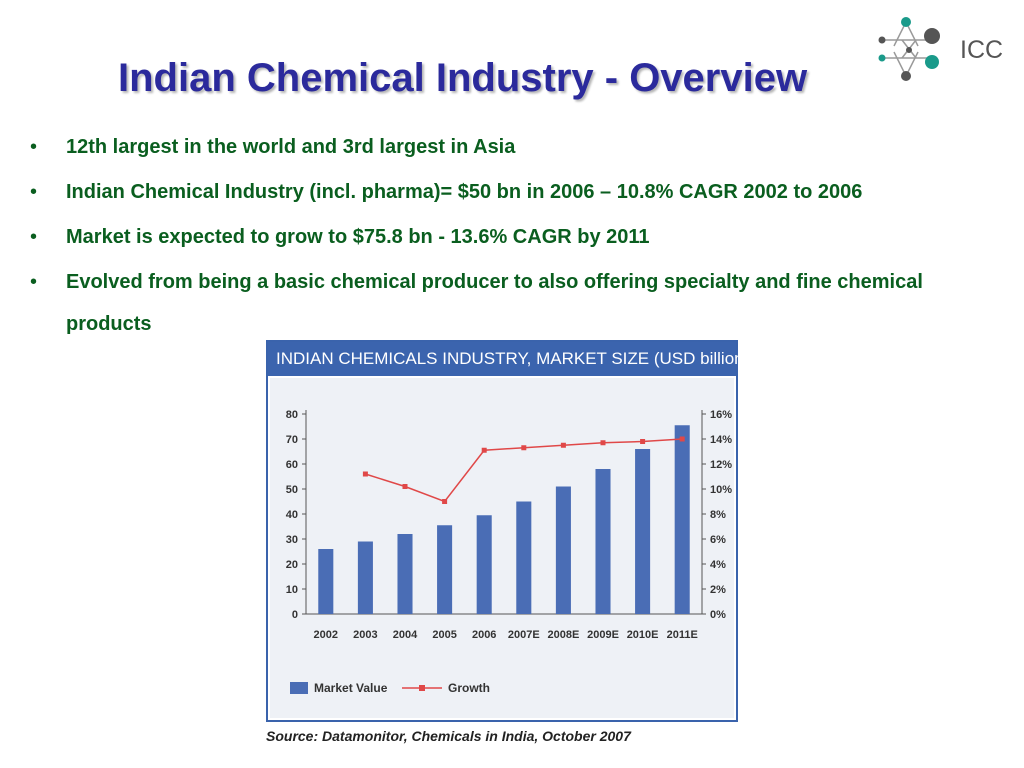 This screenshot has height=768, width=1024. What do you see at coordinates (292, 465) in the screenshot?
I see `left-tick-label: 60` at bounding box center [292, 465].